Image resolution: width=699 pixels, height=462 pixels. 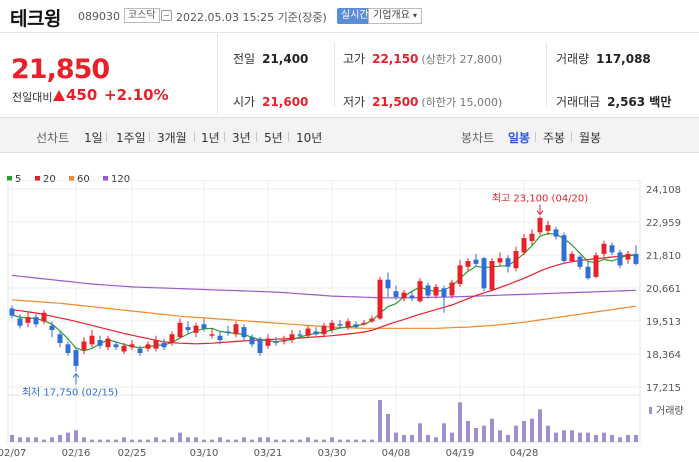 I want to click on y-tick-label: 20,661, so click(x=663, y=289).